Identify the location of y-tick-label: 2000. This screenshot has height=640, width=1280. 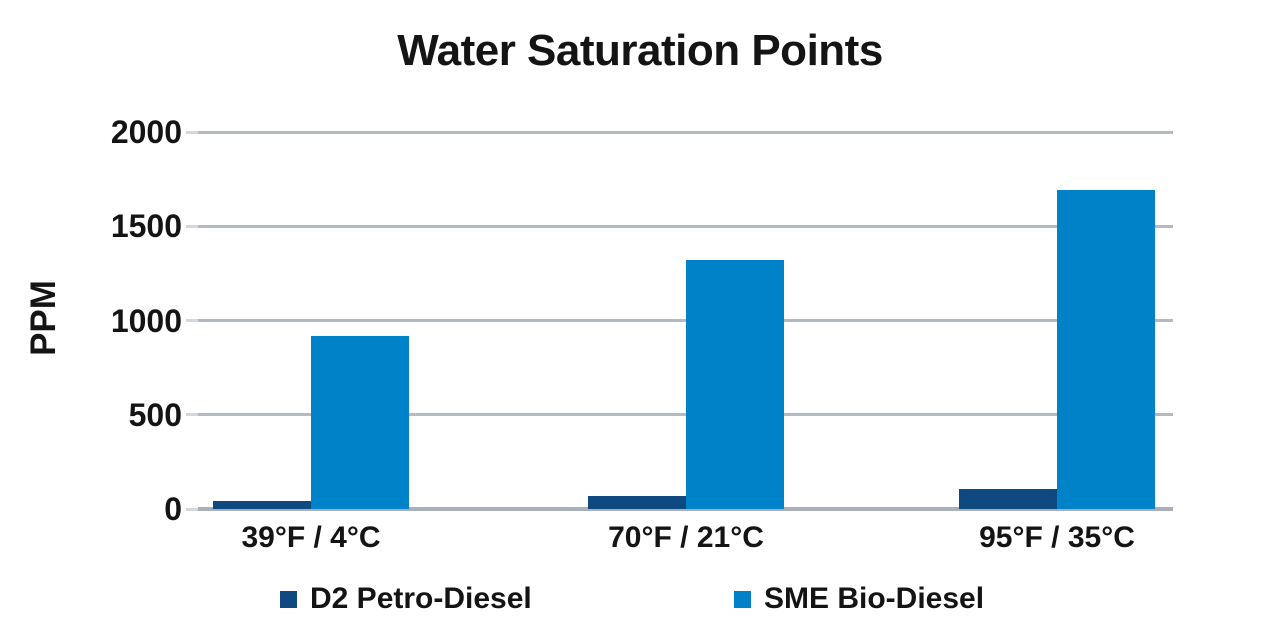
(146, 132).